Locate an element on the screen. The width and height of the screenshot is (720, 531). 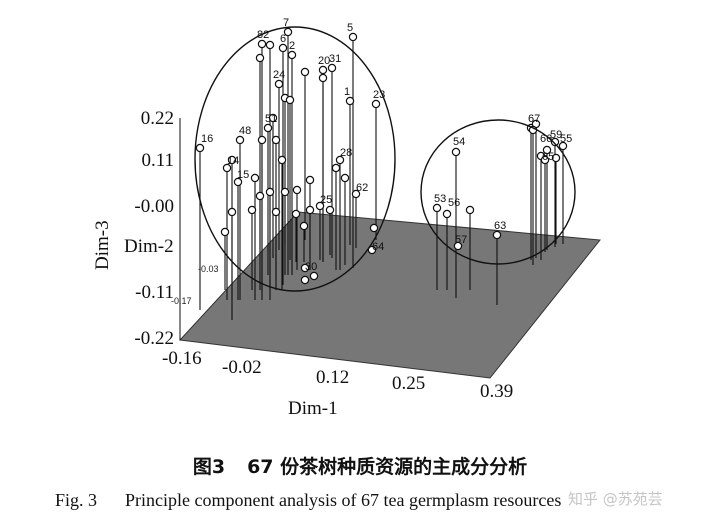
x-tick-label: 0.39 is located at coordinates (496, 391).